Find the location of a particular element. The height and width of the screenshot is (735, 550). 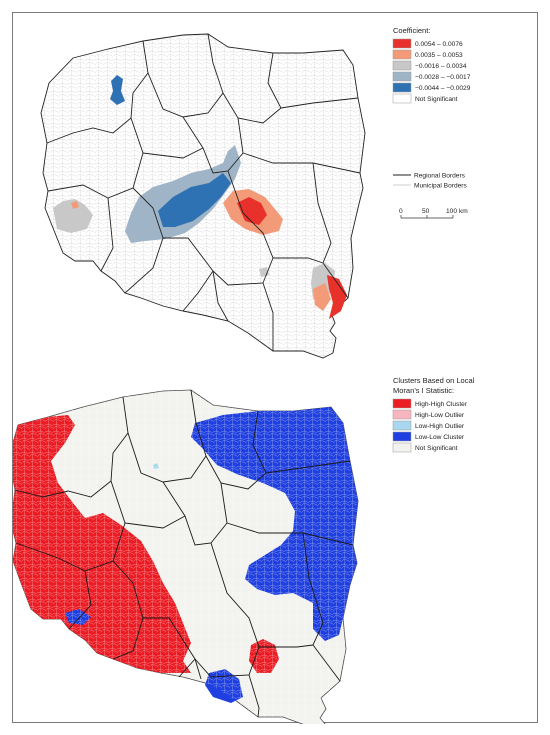

cluster-grey-west is located at coordinates (73, 216).